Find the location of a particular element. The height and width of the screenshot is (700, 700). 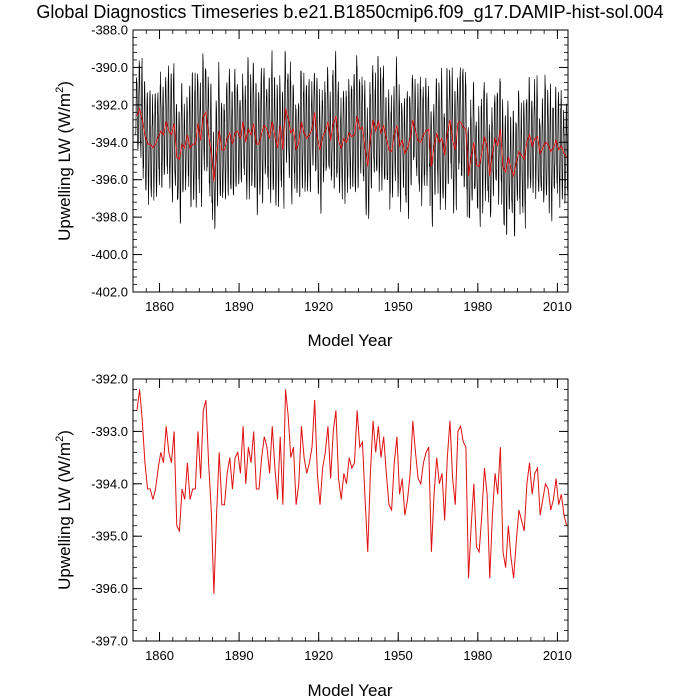

top-panel-y-axis-label-main: Upwelling LW (W/m is located at coordinates (64, 167).